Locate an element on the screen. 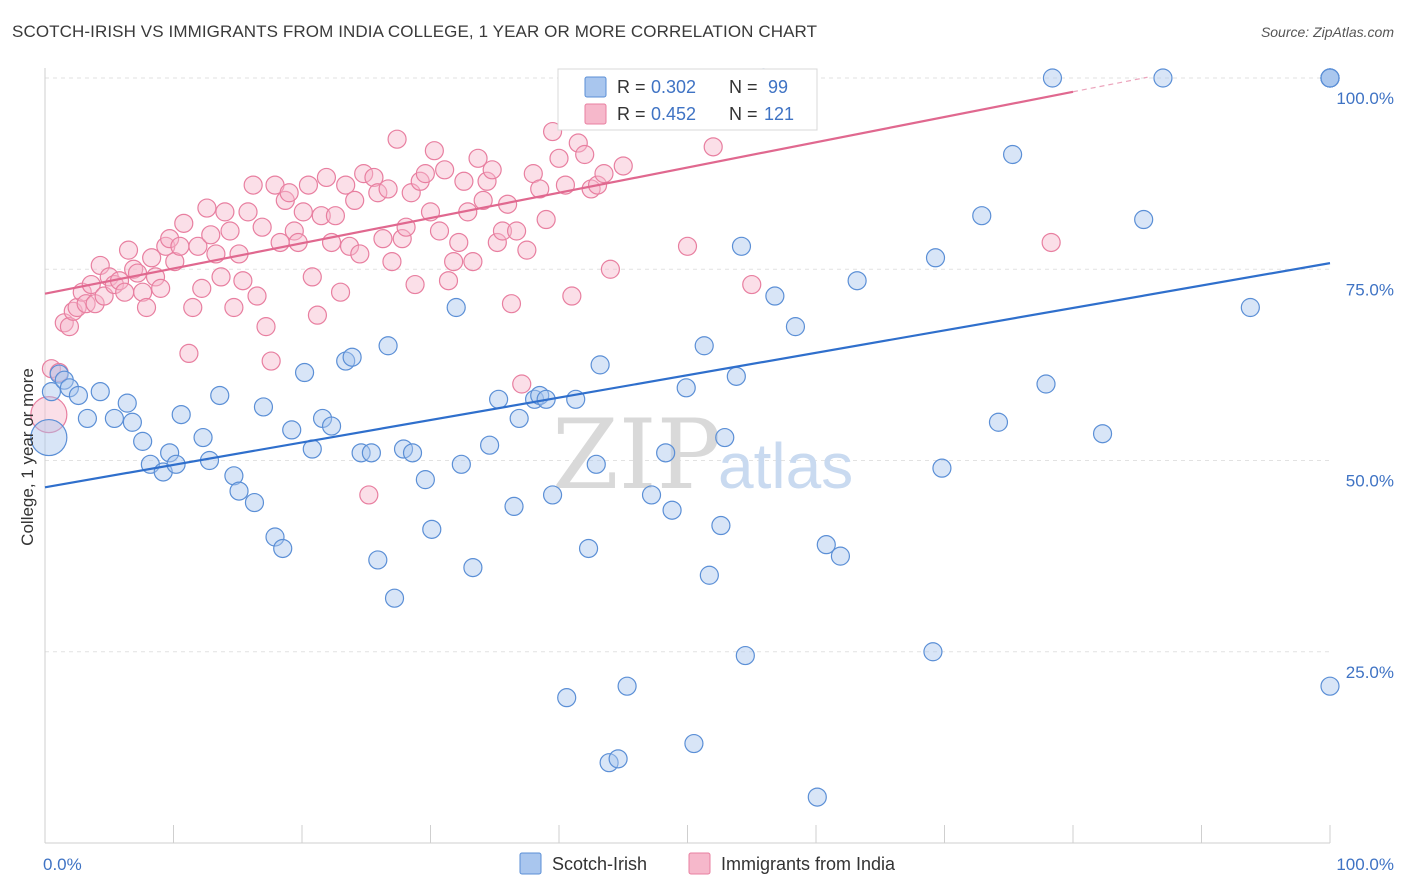  legend-r-label-2: R = is located at coordinates (631, 114).